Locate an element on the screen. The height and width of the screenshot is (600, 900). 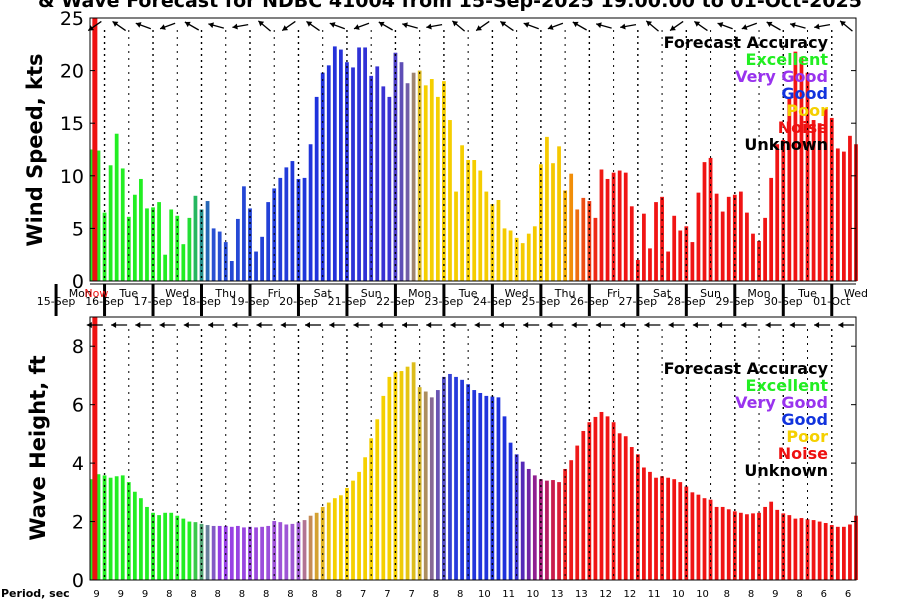
wave-legend-item: Unknown is located at coordinates (786, 470).